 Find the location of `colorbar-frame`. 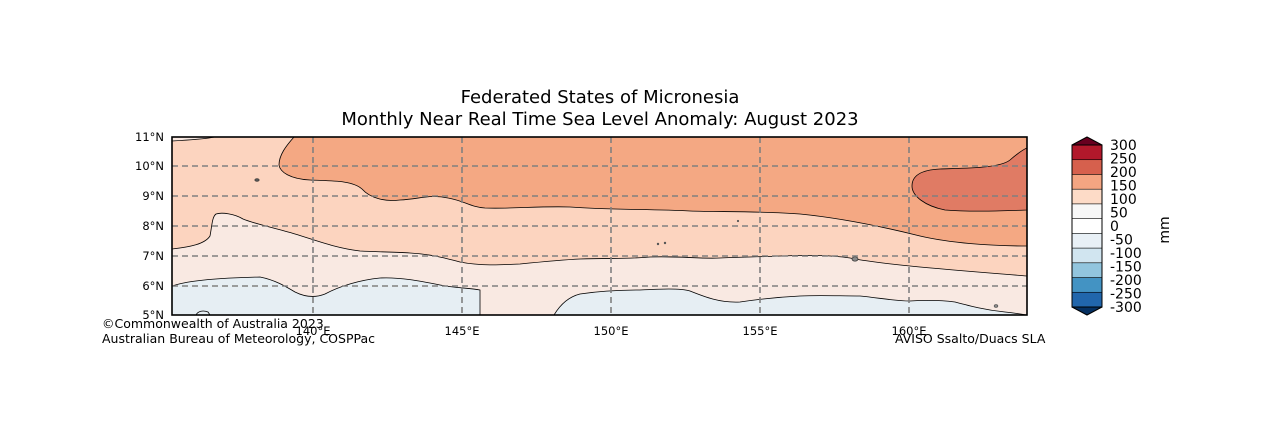

colorbar-frame is located at coordinates (1087, 226).